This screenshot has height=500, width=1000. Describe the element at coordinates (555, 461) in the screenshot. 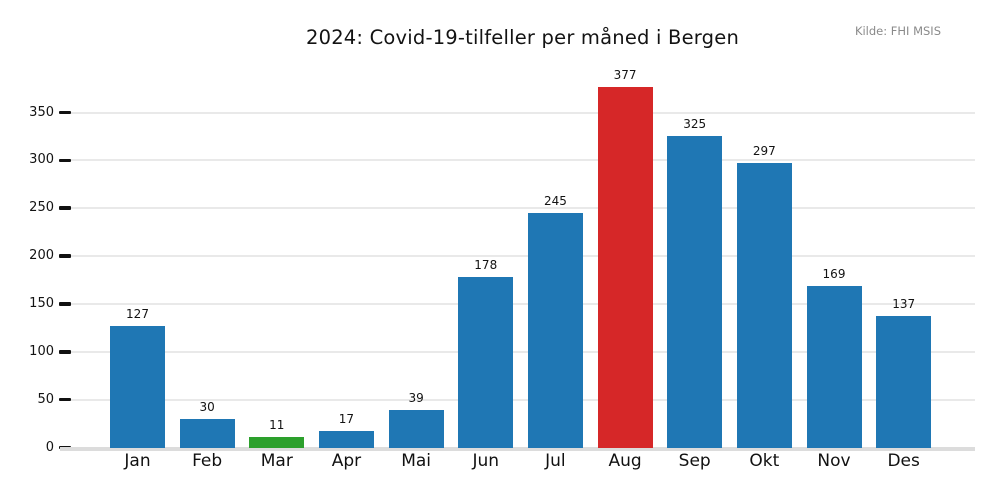

I see `x-tick-label-jul: Jul` at that location.